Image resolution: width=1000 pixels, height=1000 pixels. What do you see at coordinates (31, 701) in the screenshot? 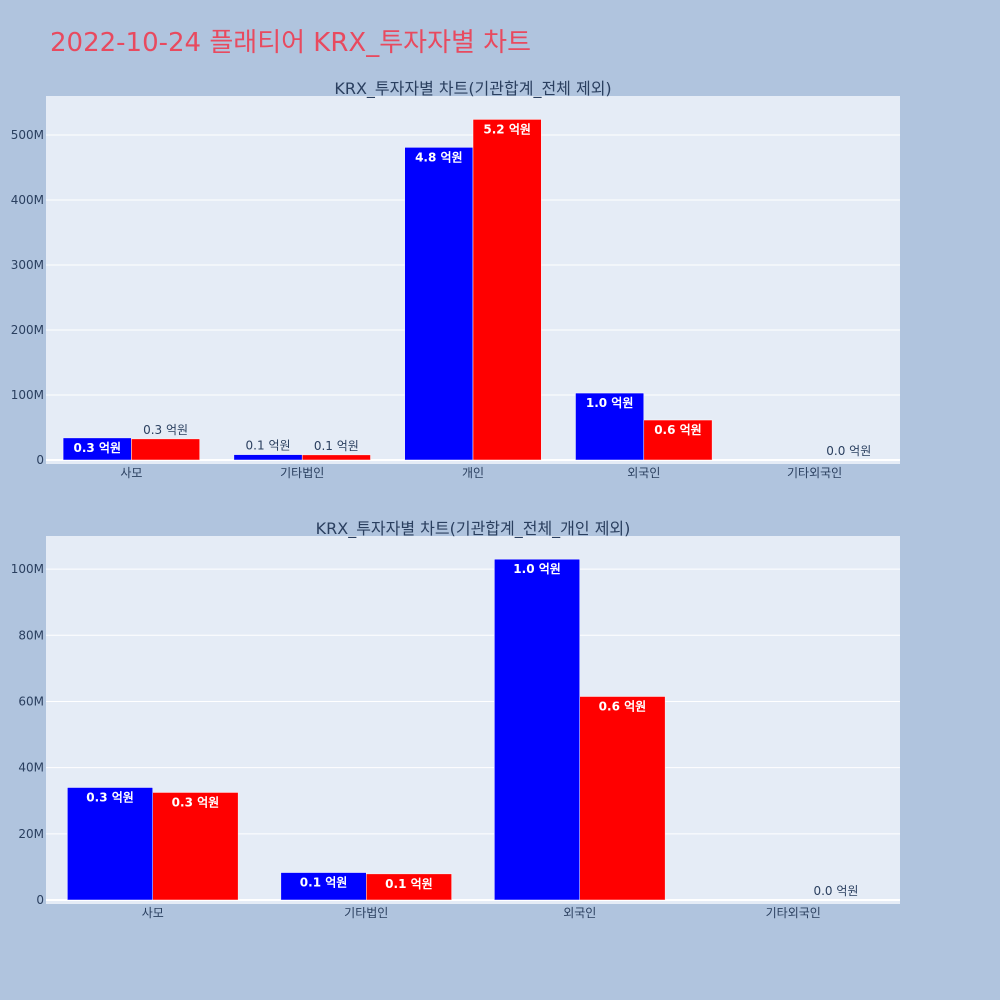
I see `y-tick-label: 60M` at bounding box center [31, 701].